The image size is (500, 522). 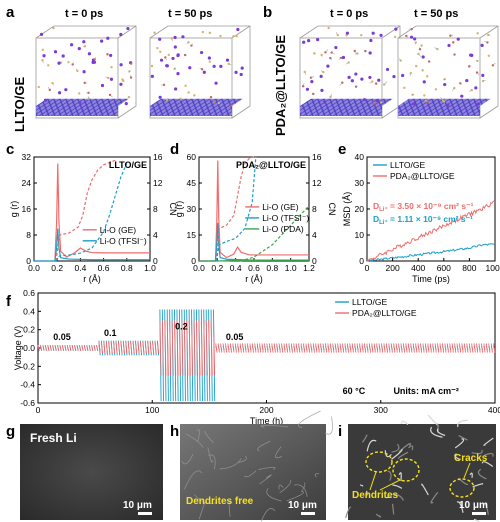 What do you see at coordinates (18, 348) in the screenshot?
I see `chart-f-ylabel: Voltage (V)` at bounding box center [18, 348].